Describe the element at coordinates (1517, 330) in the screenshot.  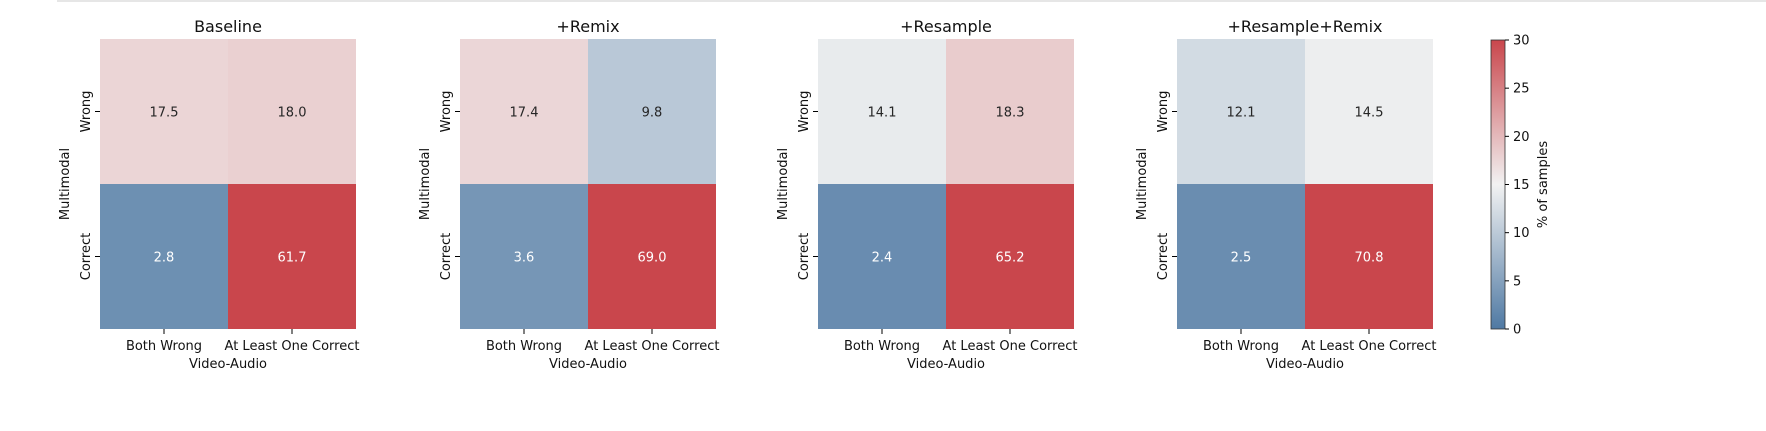
I see `colorbar-tick-label: 0` at that location.